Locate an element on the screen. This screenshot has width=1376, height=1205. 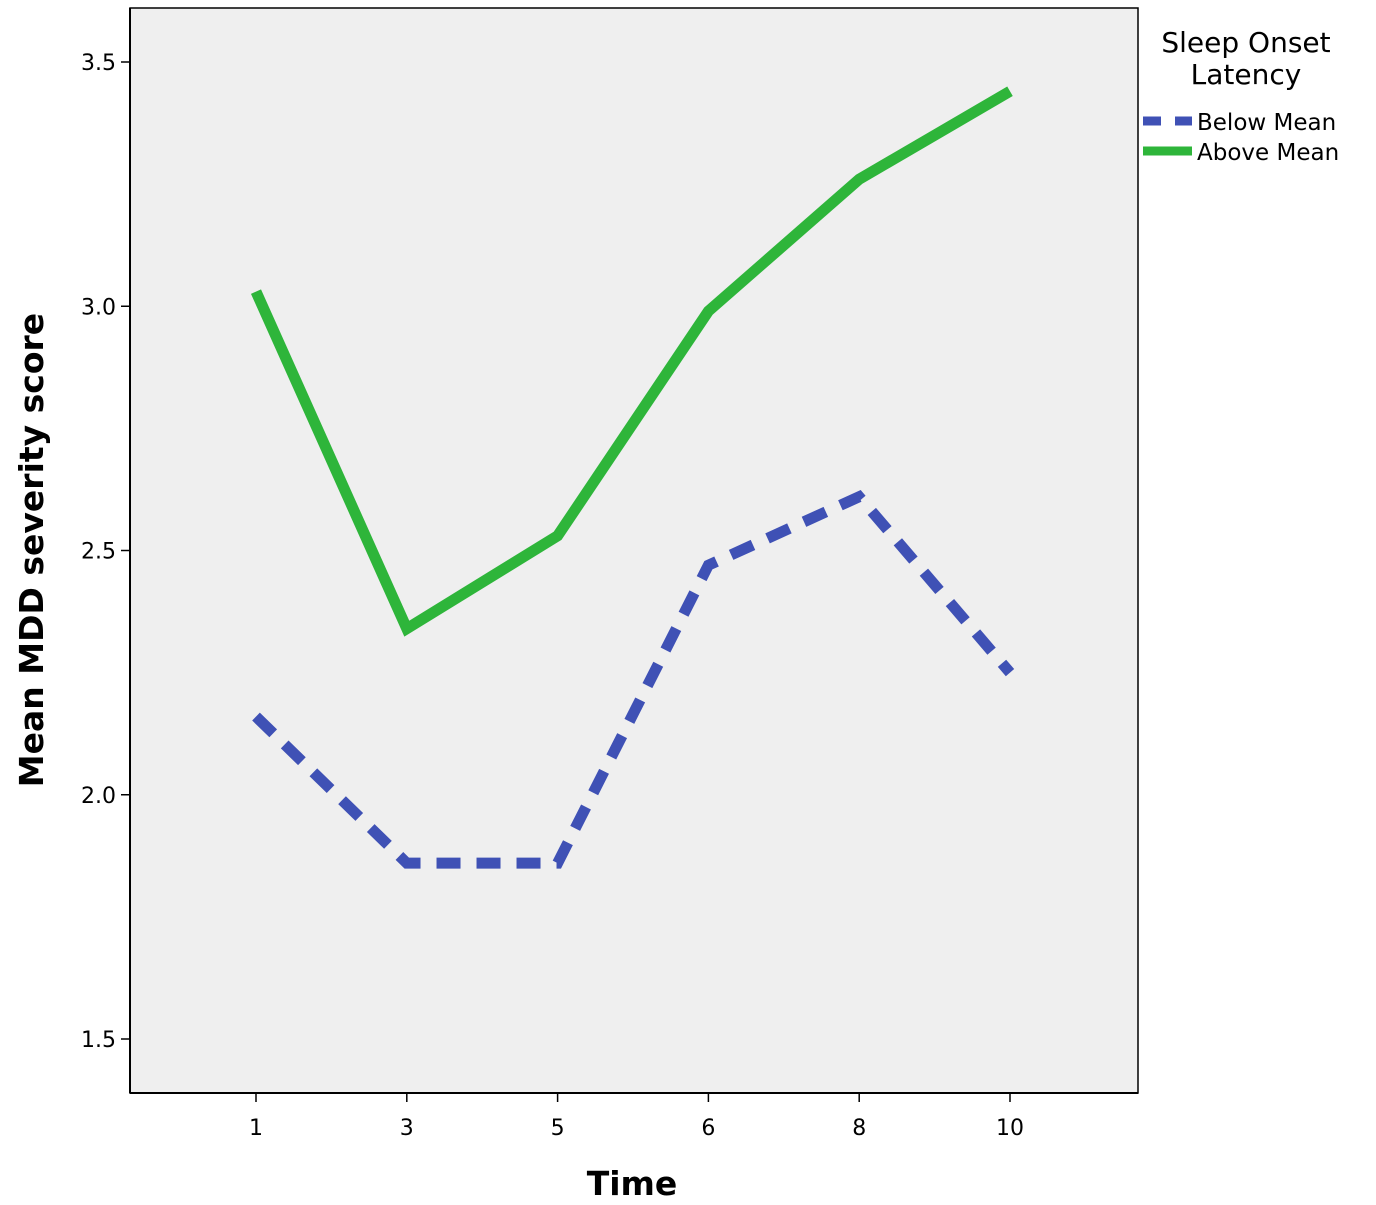
y-axis-ticks: 1.5 2.0 2.5 3.0 3.5 is located at coordinates (105, 552).